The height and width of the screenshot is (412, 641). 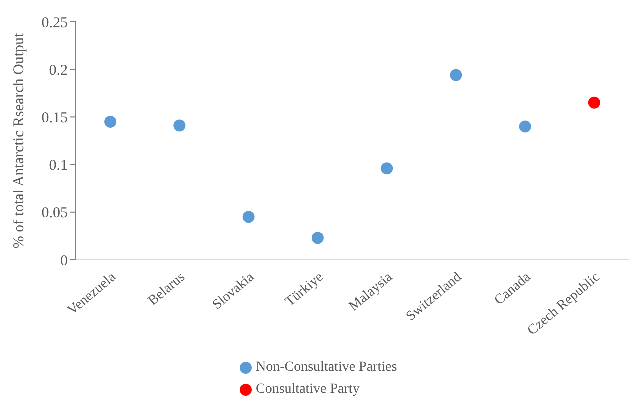 What do you see at coordinates (58, 166) in the screenshot?
I see `y-tick-label: 0.1` at bounding box center [58, 166].